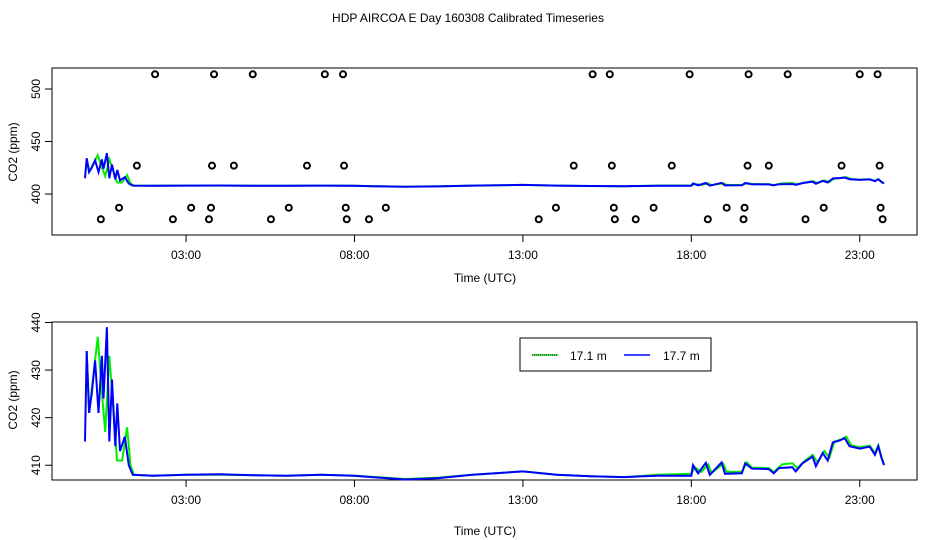  I want to click on bottom-x-tick-label: 03:00, so click(186, 500).